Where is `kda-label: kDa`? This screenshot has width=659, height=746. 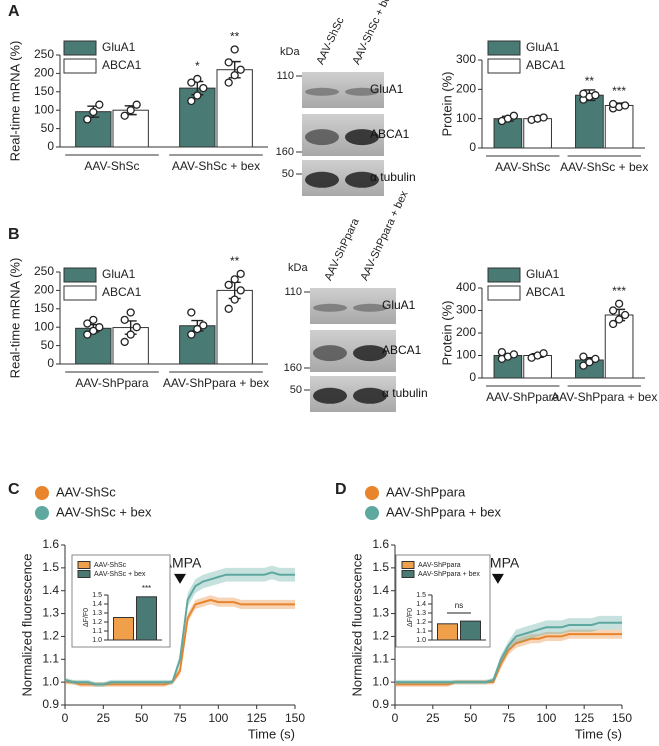 kda-label: kDa is located at coordinates (290, 52).